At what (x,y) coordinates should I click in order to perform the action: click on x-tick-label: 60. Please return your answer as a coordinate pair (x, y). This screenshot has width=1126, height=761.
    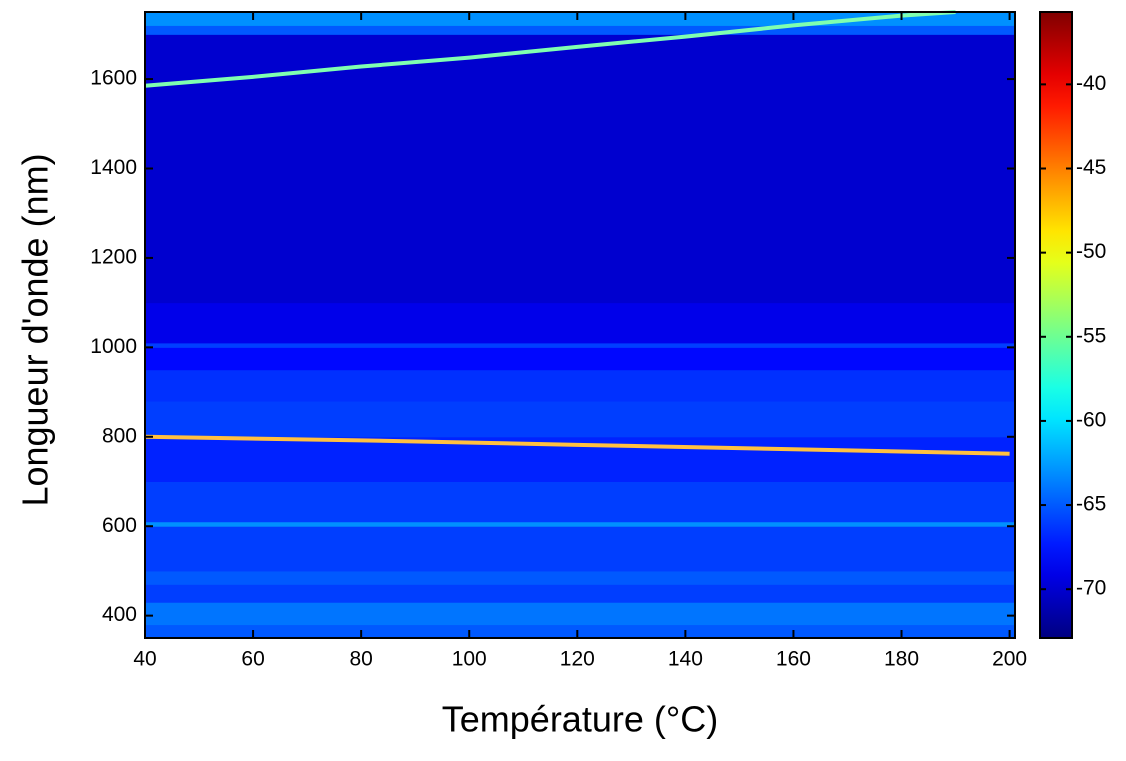
    Looking at the image, I should click on (252, 659).